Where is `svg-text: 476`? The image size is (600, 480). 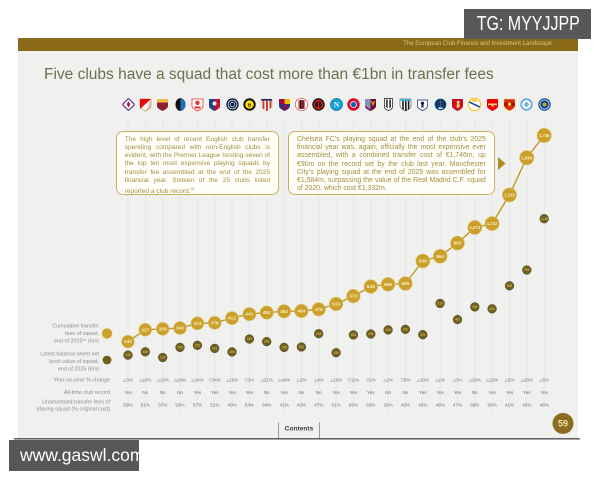 svg-text: 476 is located at coordinates (319, 310).